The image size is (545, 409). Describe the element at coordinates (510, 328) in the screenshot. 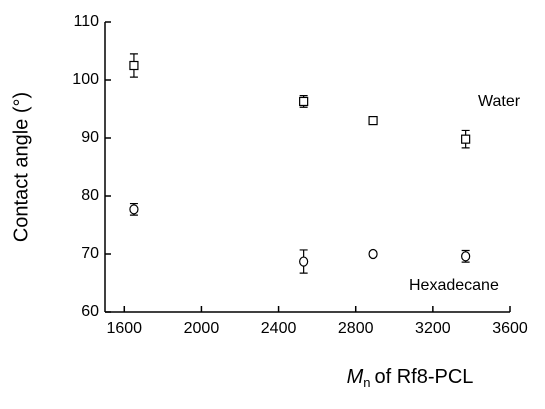

I see `x-tick-label: 3600` at that location.